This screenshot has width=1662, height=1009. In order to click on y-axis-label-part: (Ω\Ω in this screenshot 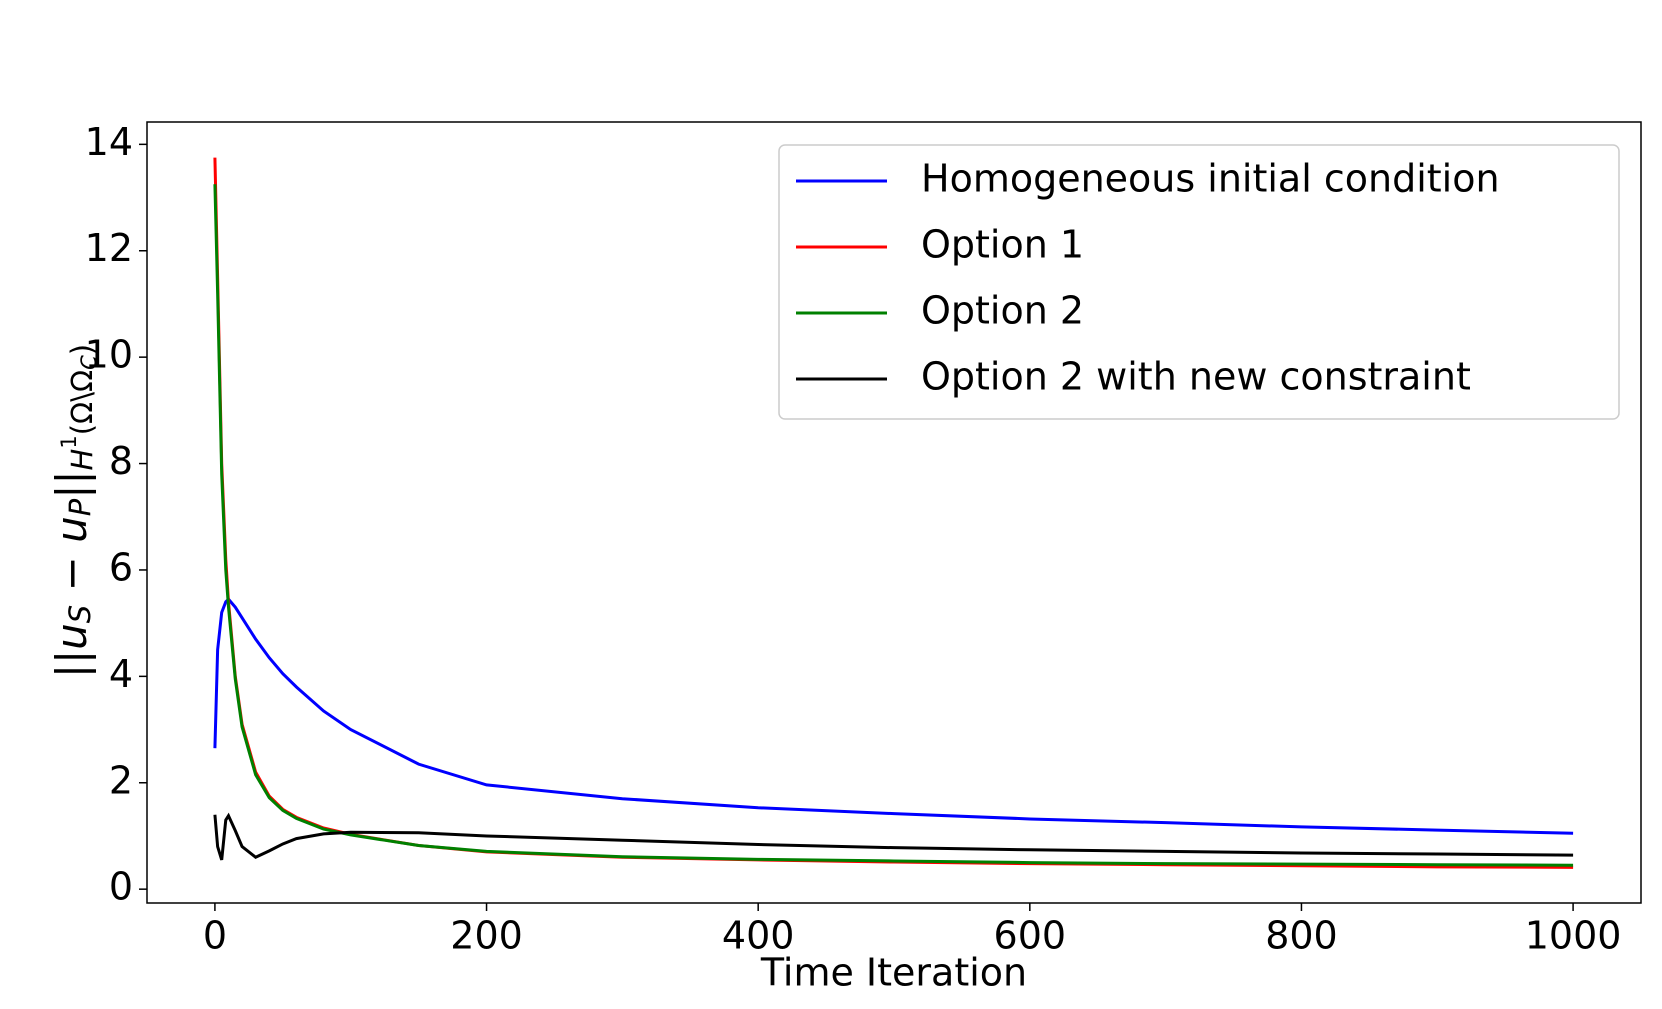, I will do `click(82, 402)`.